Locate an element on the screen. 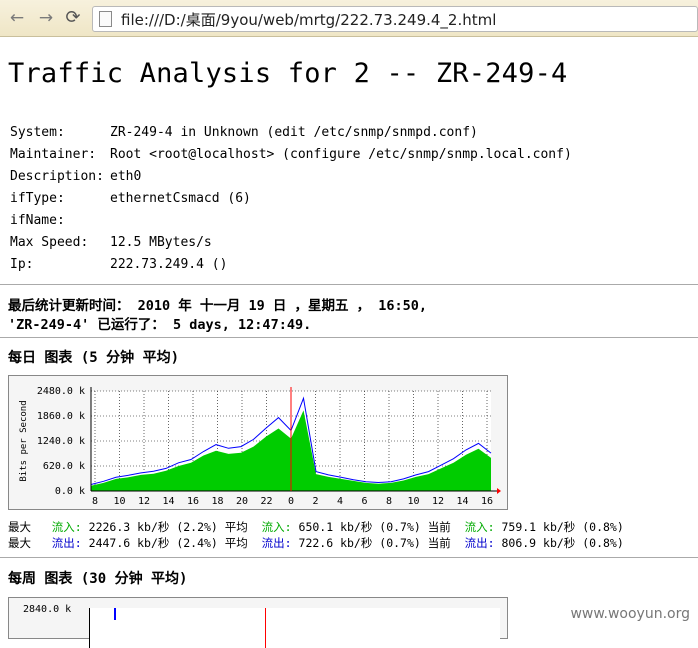 This screenshot has height=648, width=698. y-axis-label: Bits per Second is located at coordinates (24, 440).